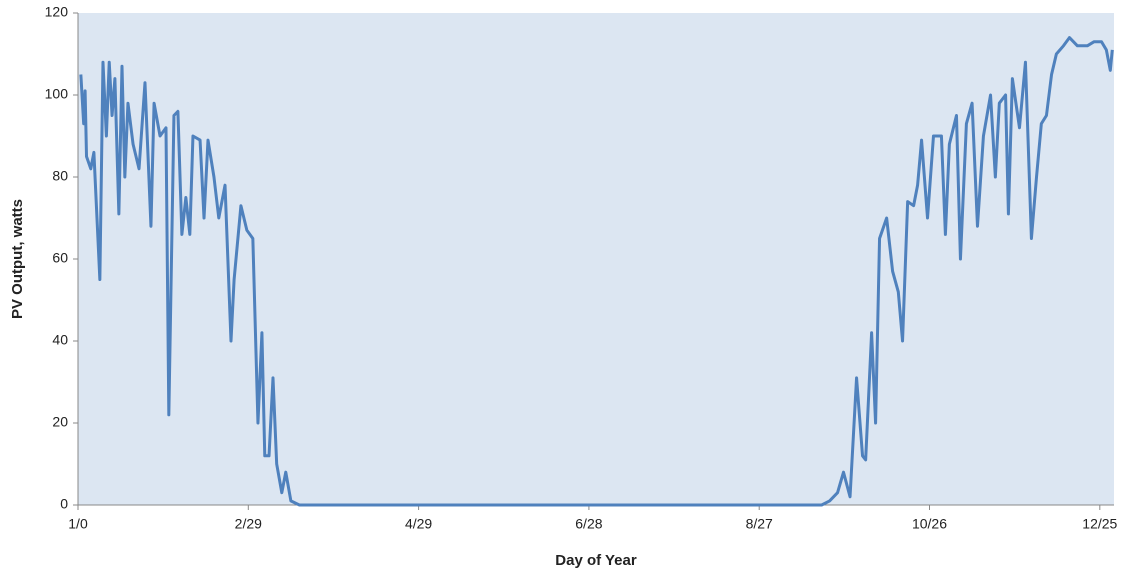 The image size is (1127, 576). What do you see at coordinates (60, 258) in the screenshot?
I see `y-tick-label: 60` at bounding box center [60, 258].